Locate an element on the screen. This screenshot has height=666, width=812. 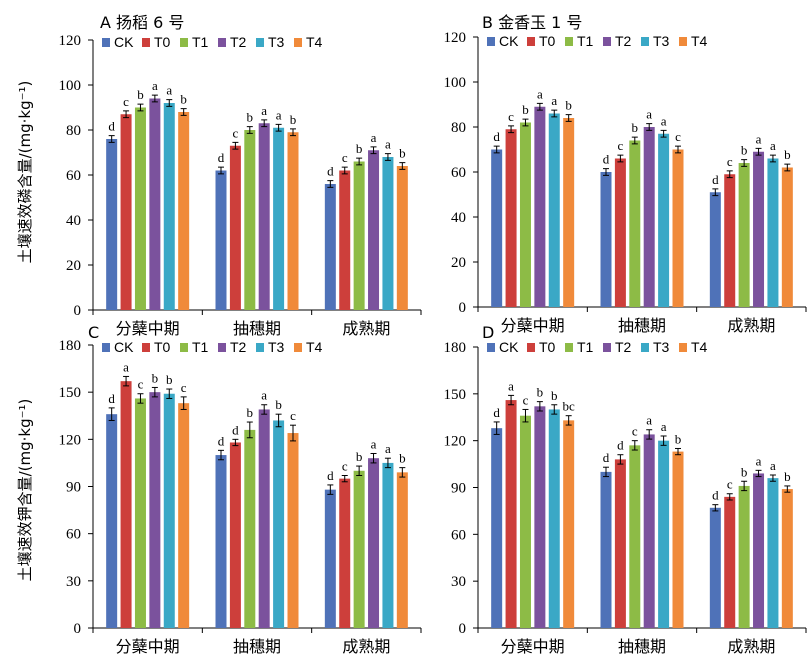
legend-swatch-d-t1 is located at coordinates (569, 347).